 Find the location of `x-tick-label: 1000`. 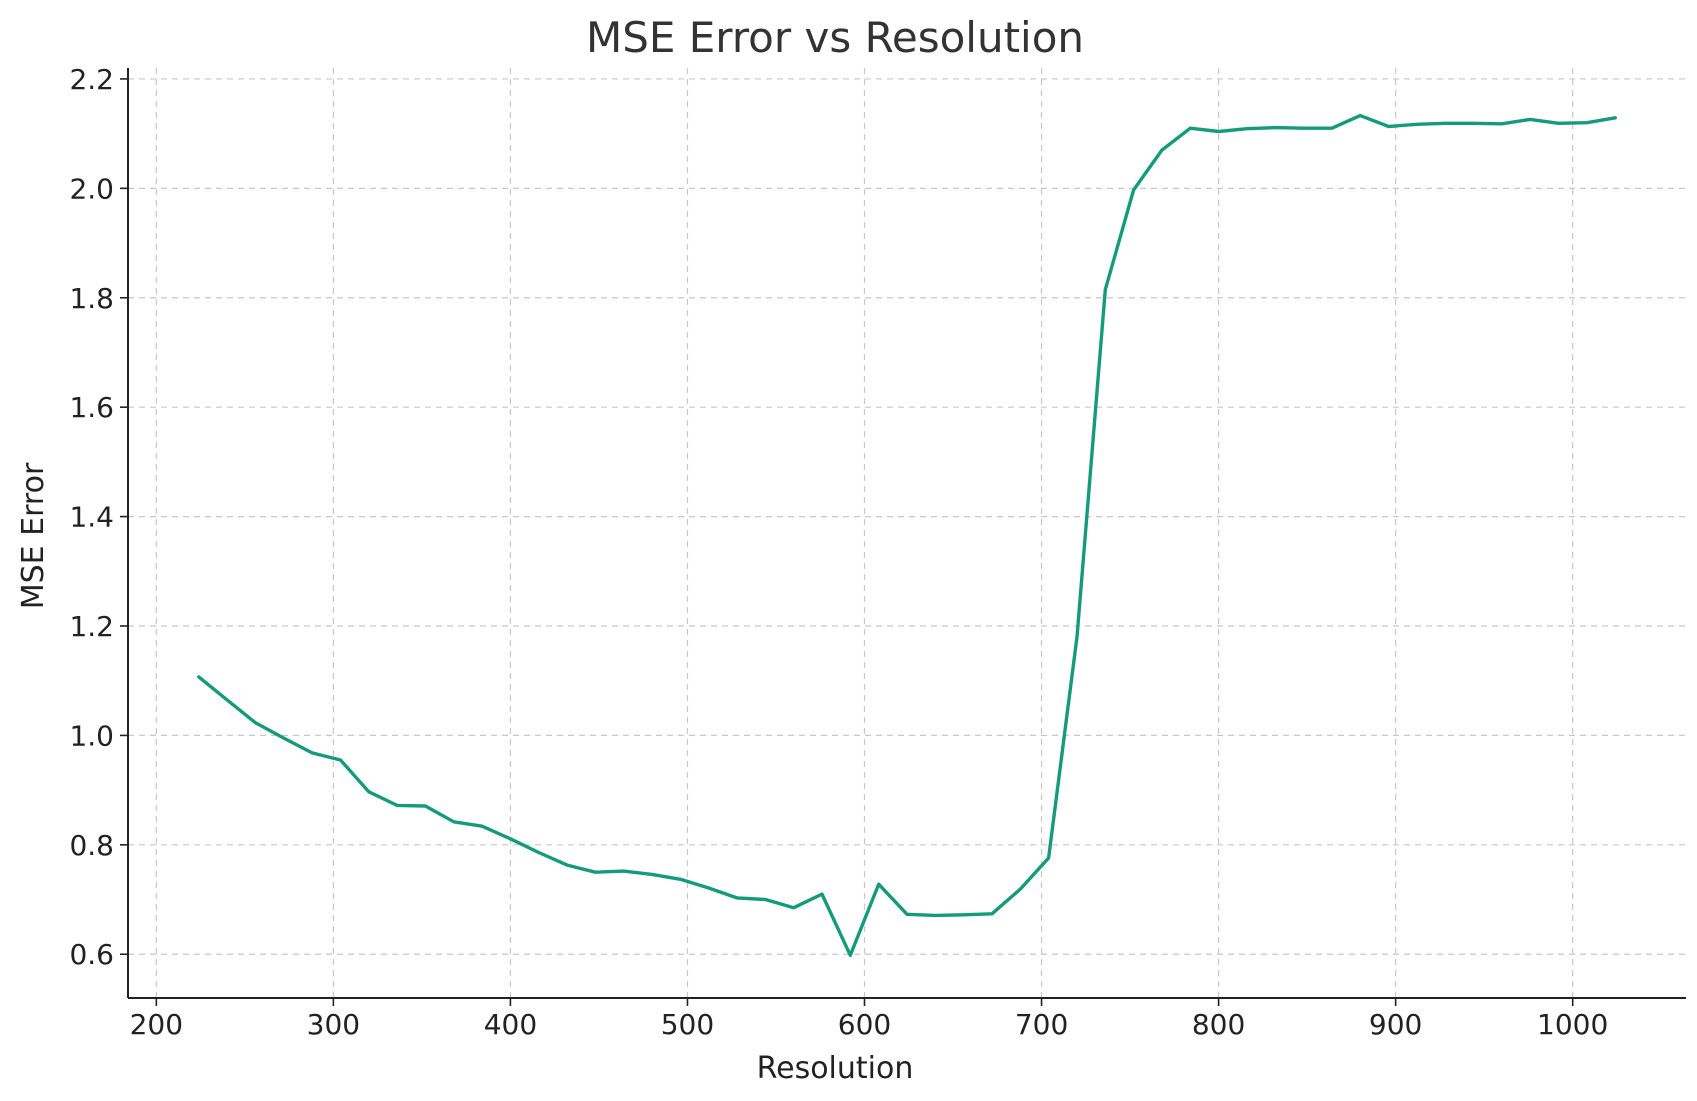

x-tick-label: 1000 is located at coordinates (1572, 1024).